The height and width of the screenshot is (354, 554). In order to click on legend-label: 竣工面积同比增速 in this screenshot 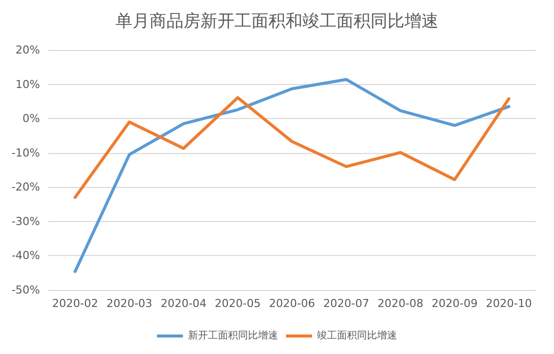, I will do `click(357, 336)`.